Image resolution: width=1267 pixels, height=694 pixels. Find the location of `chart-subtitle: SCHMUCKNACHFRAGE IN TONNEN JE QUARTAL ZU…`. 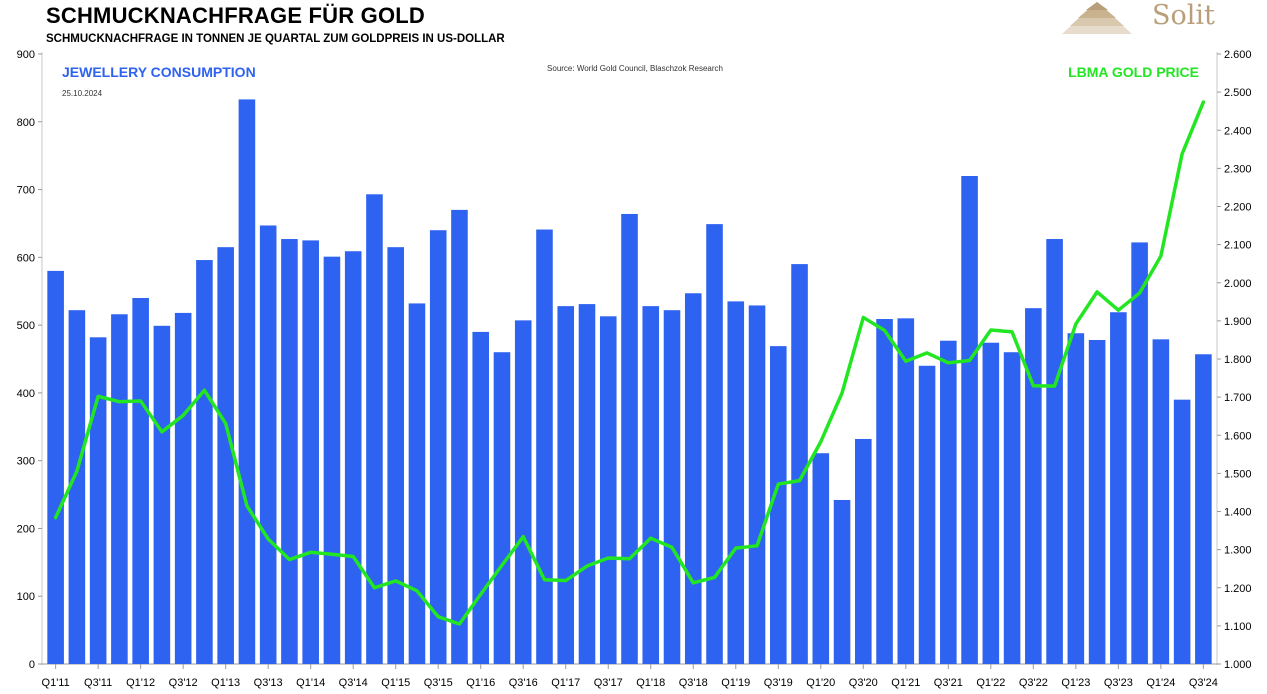

chart-subtitle: SCHMUCKNACHFRAGE IN TONNEN JE QUARTAL ZU… is located at coordinates (275, 39).